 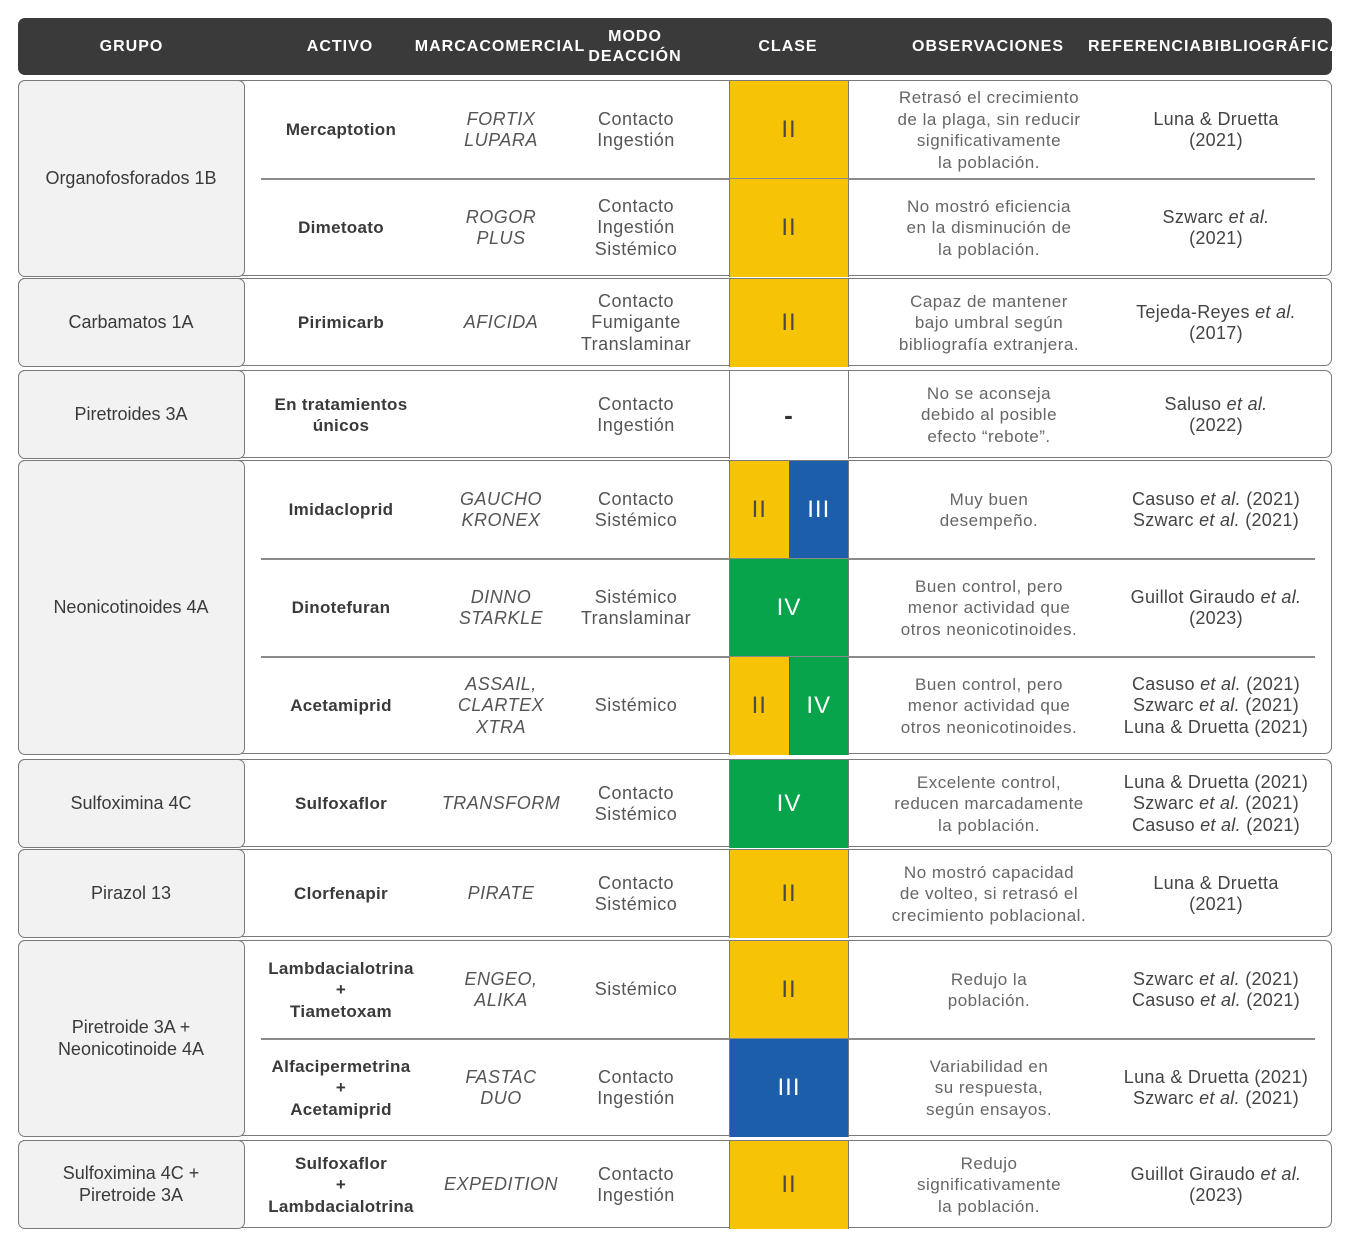 What do you see at coordinates (341, 706) in the screenshot?
I see `activo-cell: Acetamiprid` at bounding box center [341, 706].